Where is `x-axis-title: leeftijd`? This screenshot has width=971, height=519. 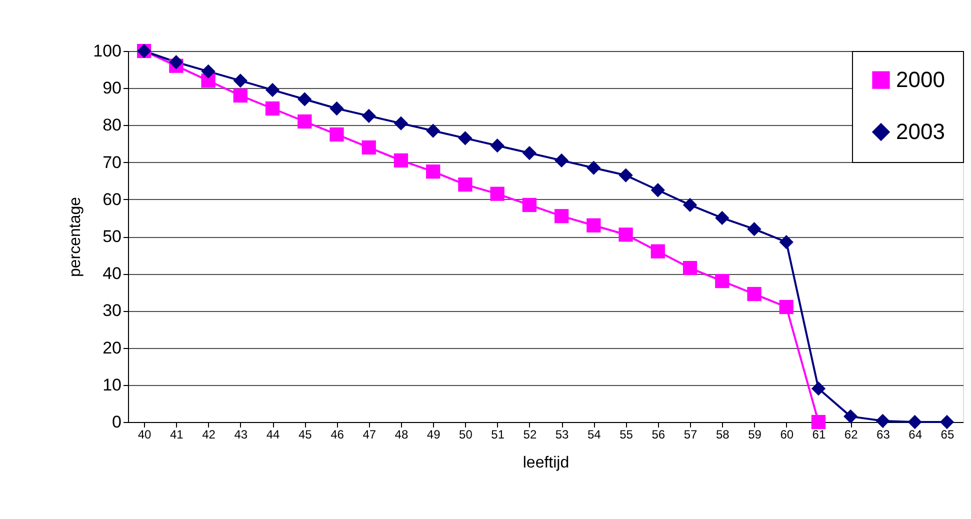
x-axis-title: leeftijd is located at coordinates (546, 463).